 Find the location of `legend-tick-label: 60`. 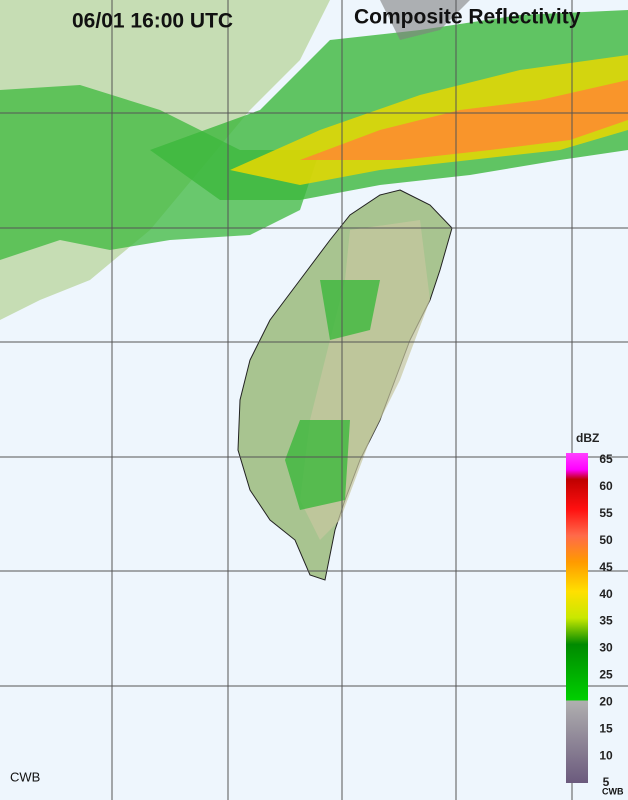

legend-tick-label: 60 is located at coordinates (606, 486).